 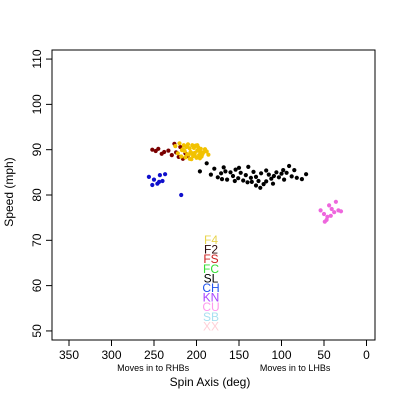 What do you see at coordinates (69, 355) in the screenshot?
I see `x-tick-label: 350` at bounding box center [69, 355].